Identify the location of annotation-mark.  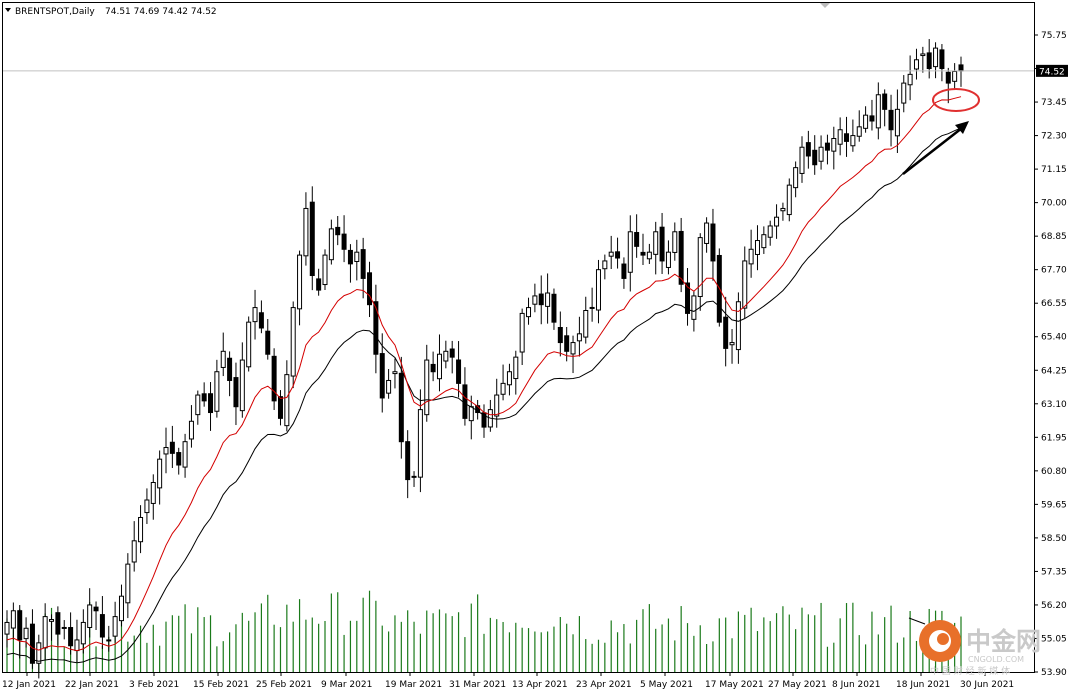
(917, 621).